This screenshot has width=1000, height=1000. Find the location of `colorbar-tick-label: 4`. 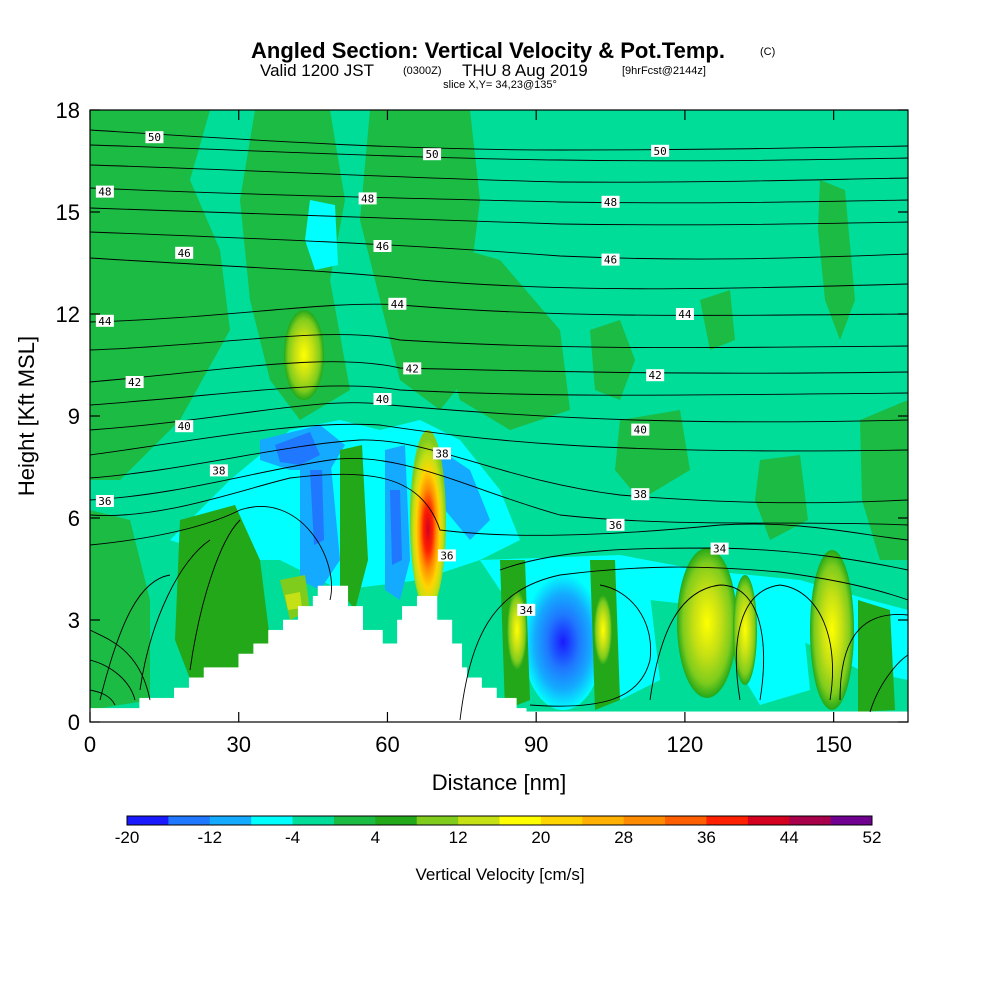

colorbar-tick-label: 4 is located at coordinates (375, 837).